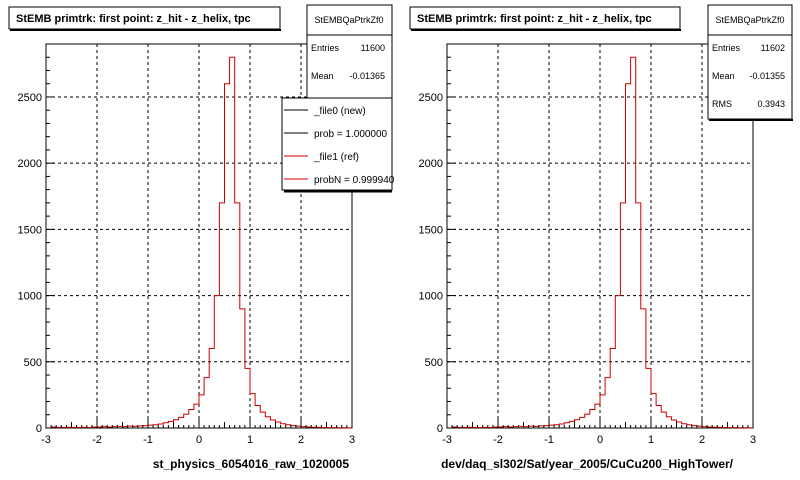 The width and height of the screenshot is (800, 480). I want to click on legend-entry-probn: probN = 0.999940, so click(339, 180).